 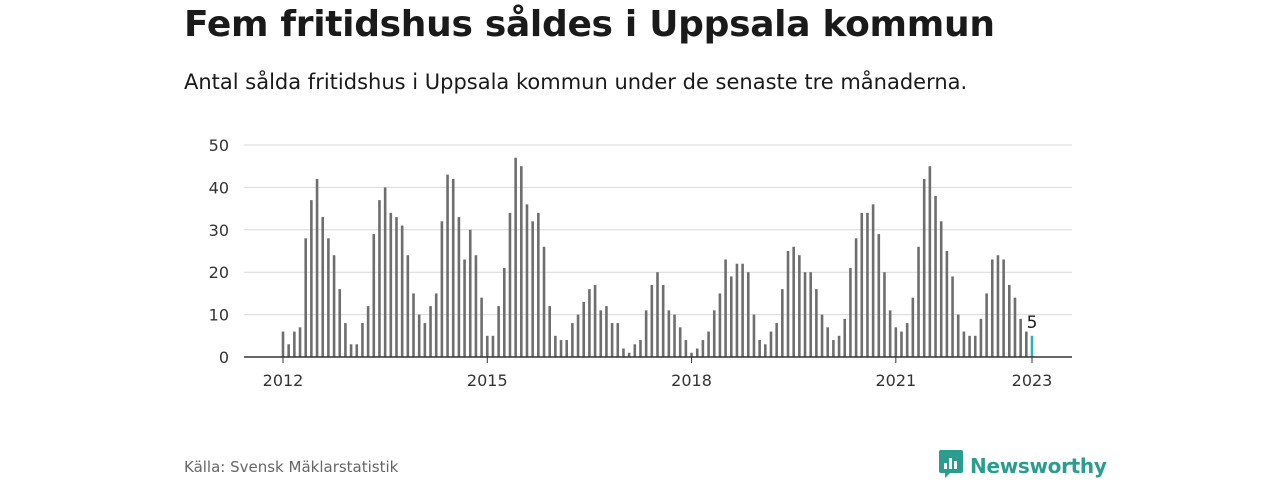 What do you see at coordinates (219, 230) in the screenshot?
I see `y-tick-label: 30` at bounding box center [219, 230].